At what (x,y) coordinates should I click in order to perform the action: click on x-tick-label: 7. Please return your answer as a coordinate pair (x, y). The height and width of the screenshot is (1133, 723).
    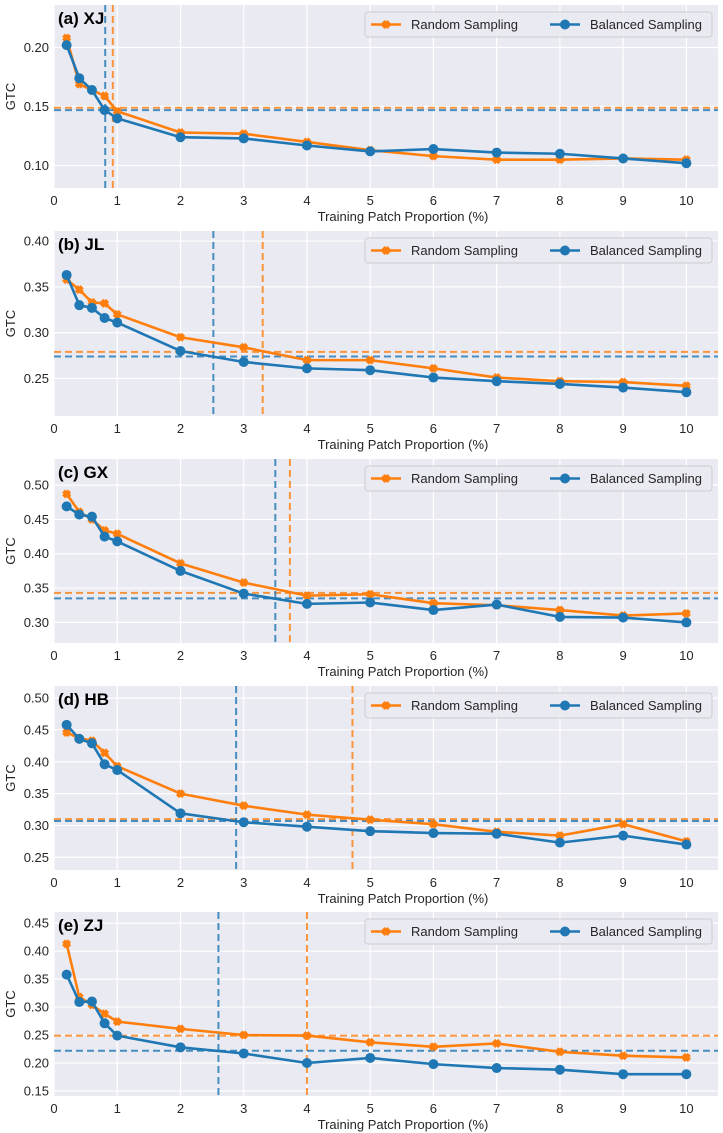
    Looking at the image, I should click on (496, 200).